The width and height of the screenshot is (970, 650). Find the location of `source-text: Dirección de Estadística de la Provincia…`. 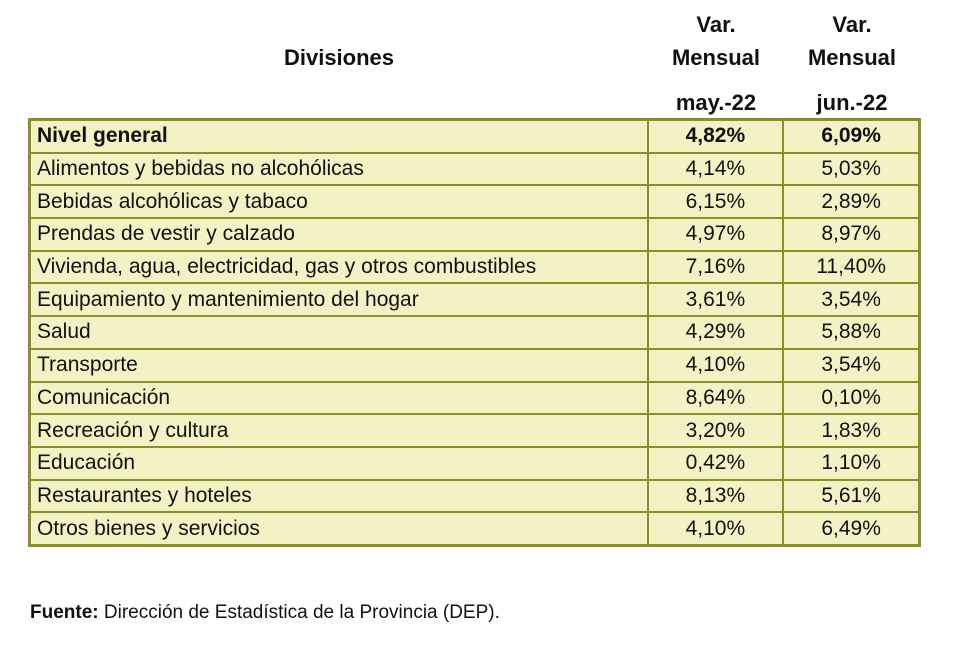

source-text: Dirección de Estadística de la Provincia… is located at coordinates (299, 612).